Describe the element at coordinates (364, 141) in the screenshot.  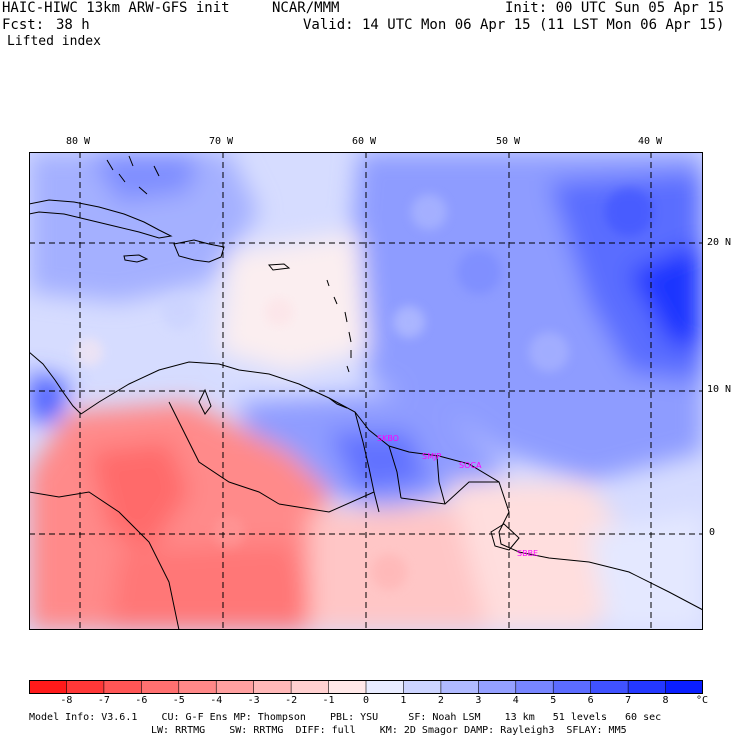
I see `lon-label-60w: 60 W` at that location.